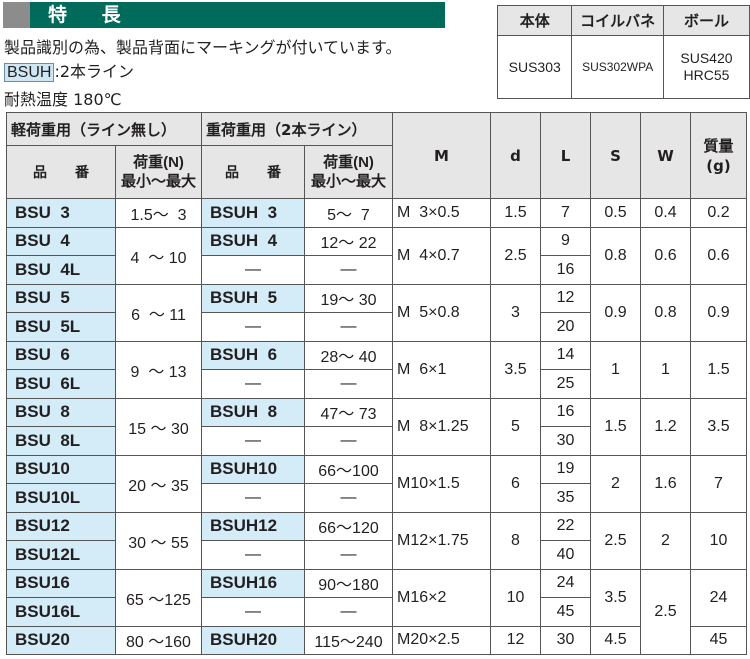 This screenshot has width=750, height=659. What do you see at coordinates (665, 255) in the screenshot?
I see `dimension-w: 0.6` at bounding box center [665, 255].